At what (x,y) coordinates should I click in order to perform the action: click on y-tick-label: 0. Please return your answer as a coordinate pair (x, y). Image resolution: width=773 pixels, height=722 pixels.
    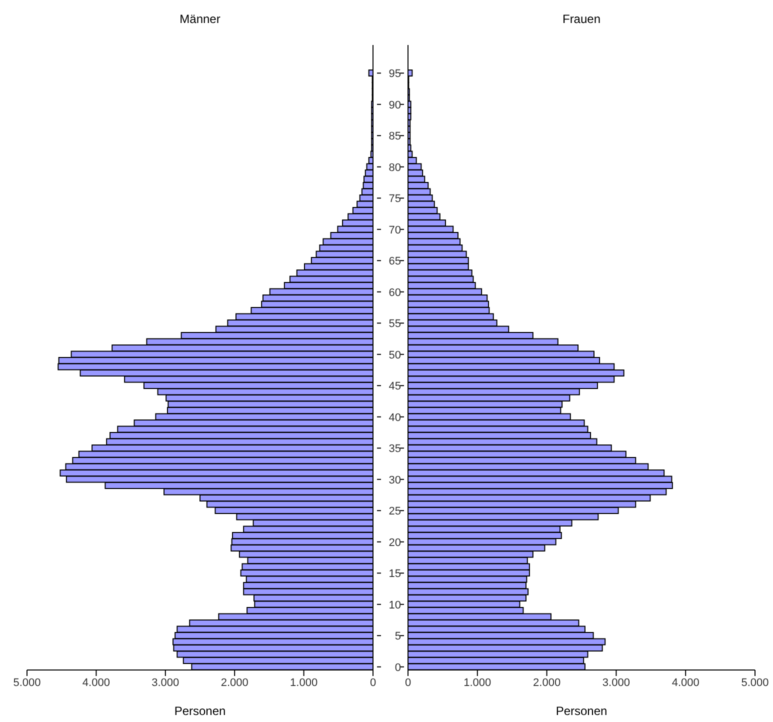
    Looking at the image, I should click on (397, 668).